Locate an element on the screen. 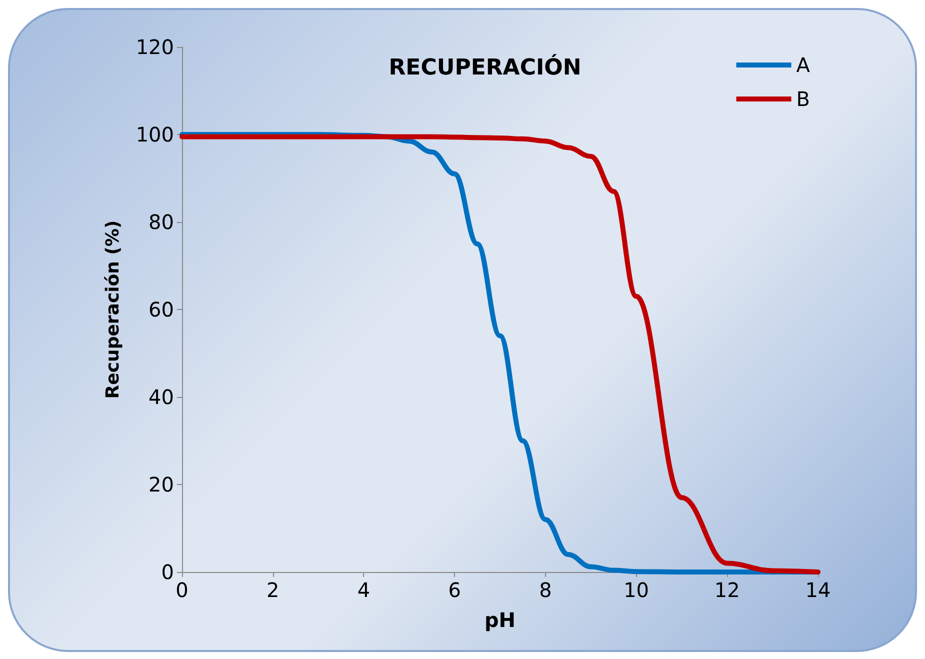 This screenshot has width=925, height=659. x-tick-label: 10 is located at coordinates (637, 590).